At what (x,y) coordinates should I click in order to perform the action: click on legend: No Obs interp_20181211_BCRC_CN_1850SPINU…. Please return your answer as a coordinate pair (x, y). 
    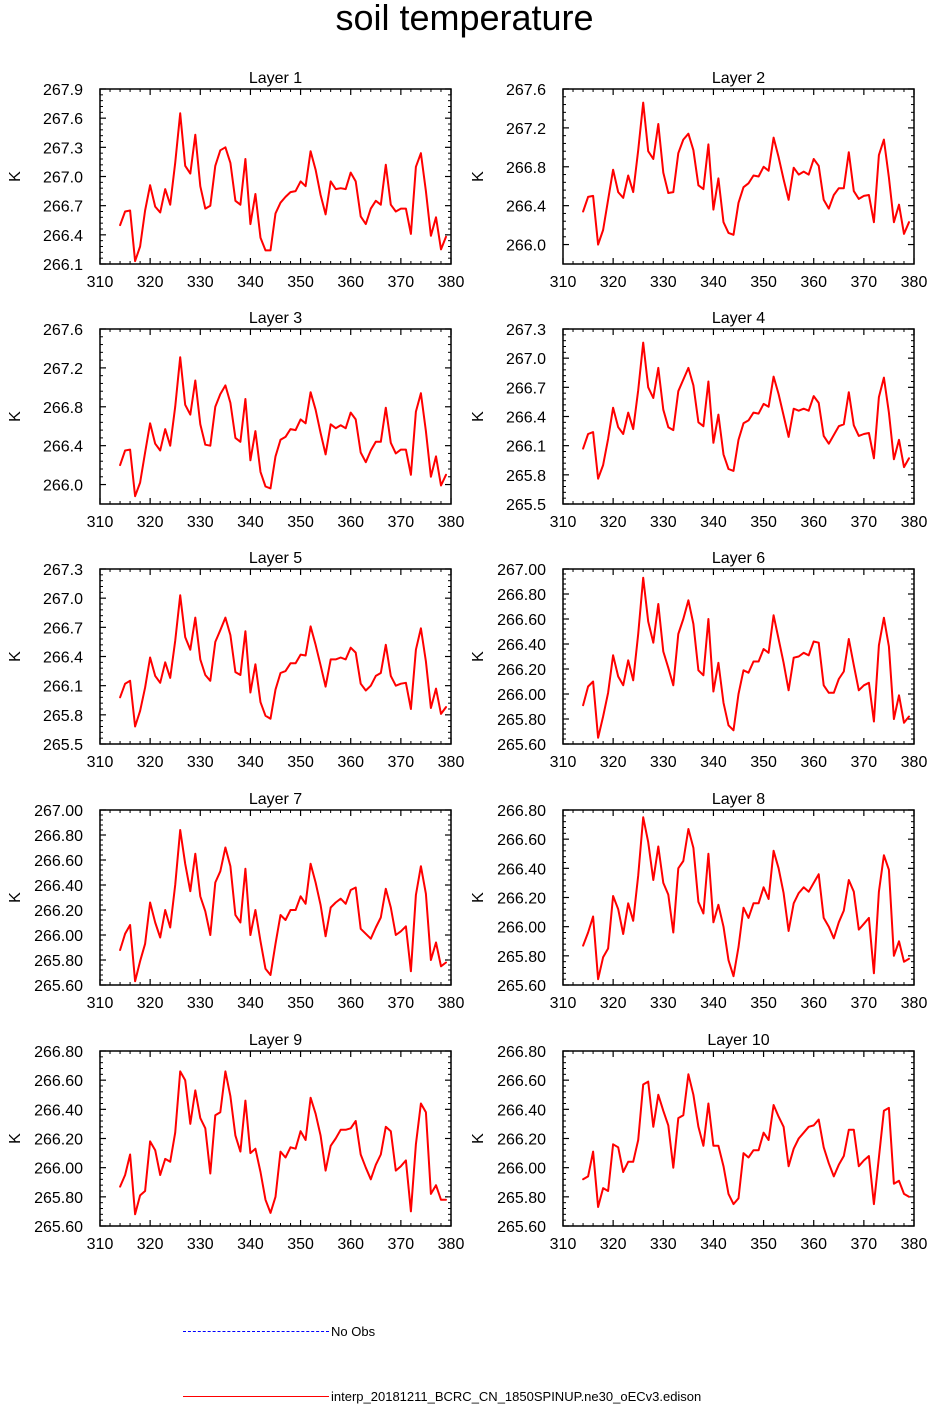
    Looking at the image, I should click on (464, 1353).